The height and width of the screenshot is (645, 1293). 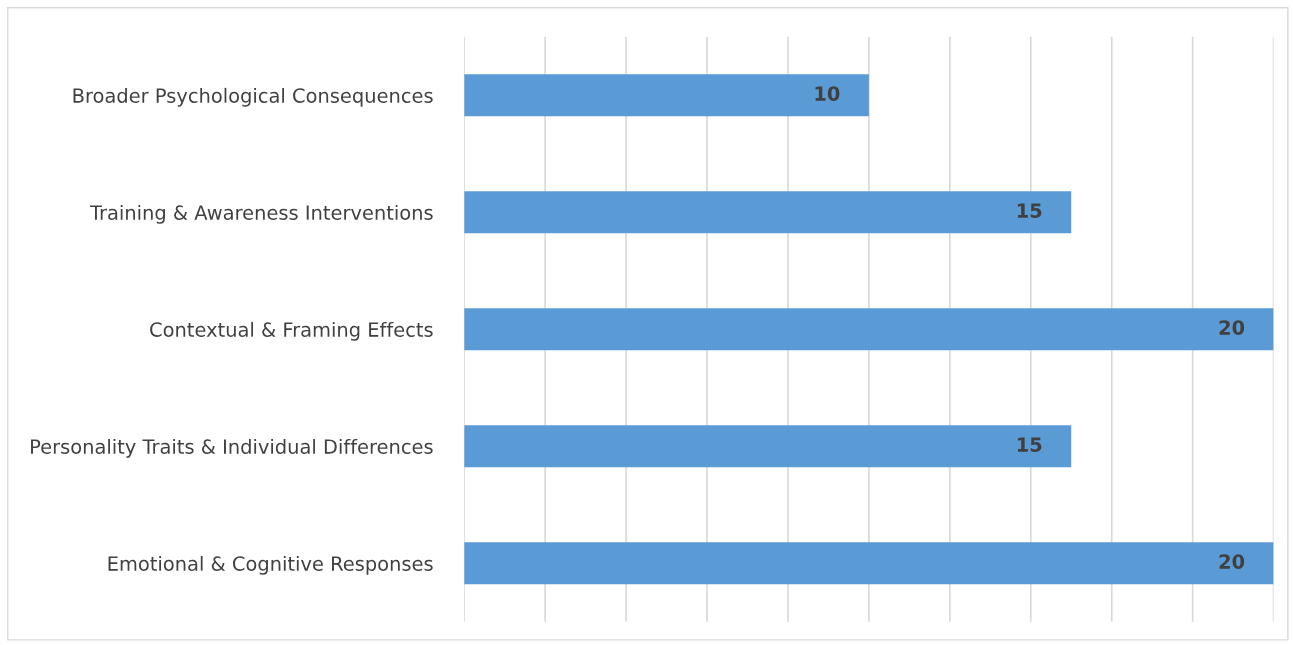 I want to click on y-tick-label: Broader Psychological Consequences, so click(x=253, y=97).